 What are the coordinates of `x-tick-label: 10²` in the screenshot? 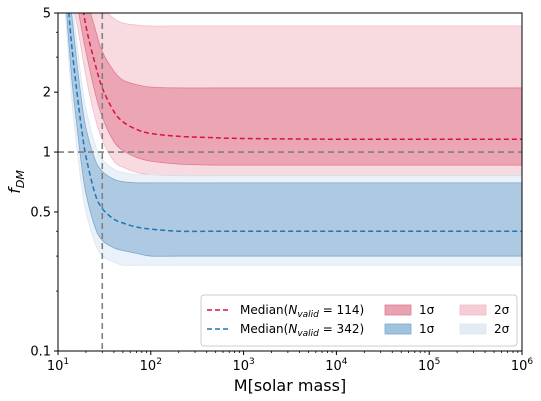 It's located at (151, 365).